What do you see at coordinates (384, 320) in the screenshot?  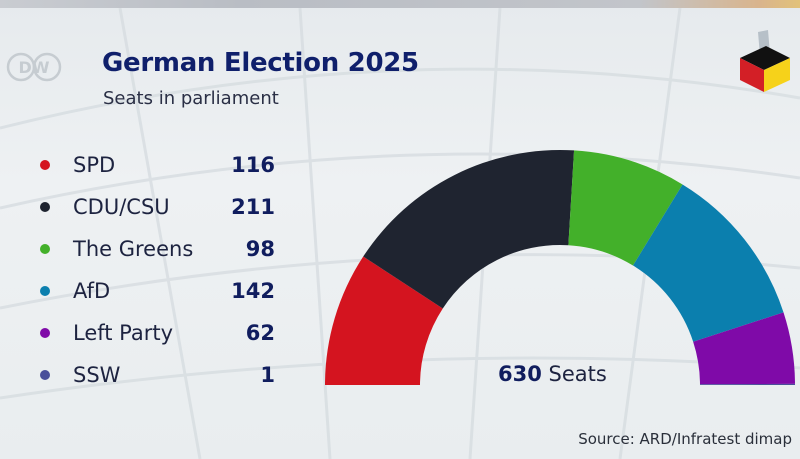 I see `arc-segment-spd` at bounding box center [384, 320].